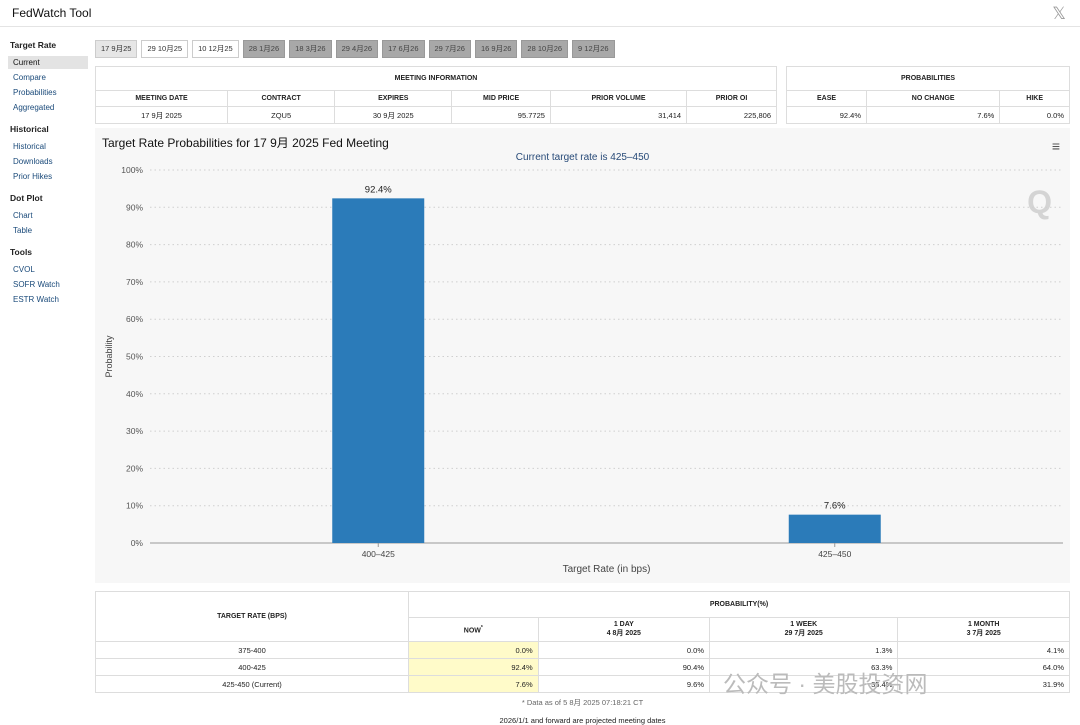  Describe the element at coordinates (36, 284) in the screenshot. I see `sidebar-item-sofr-watch: SOFR Watch` at that location.